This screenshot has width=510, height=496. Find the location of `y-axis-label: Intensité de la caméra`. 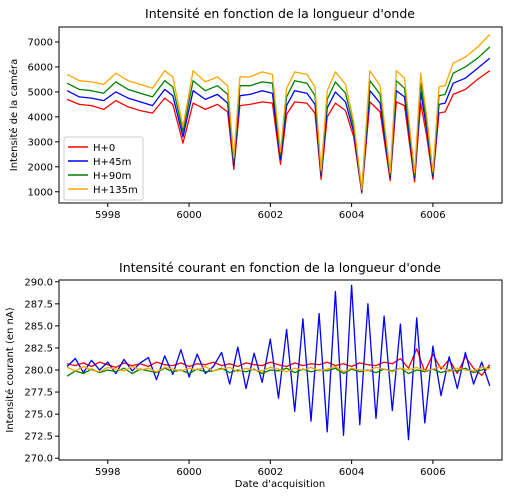

y-axis-label: Intensité de la caméra is located at coordinates (14, 115).